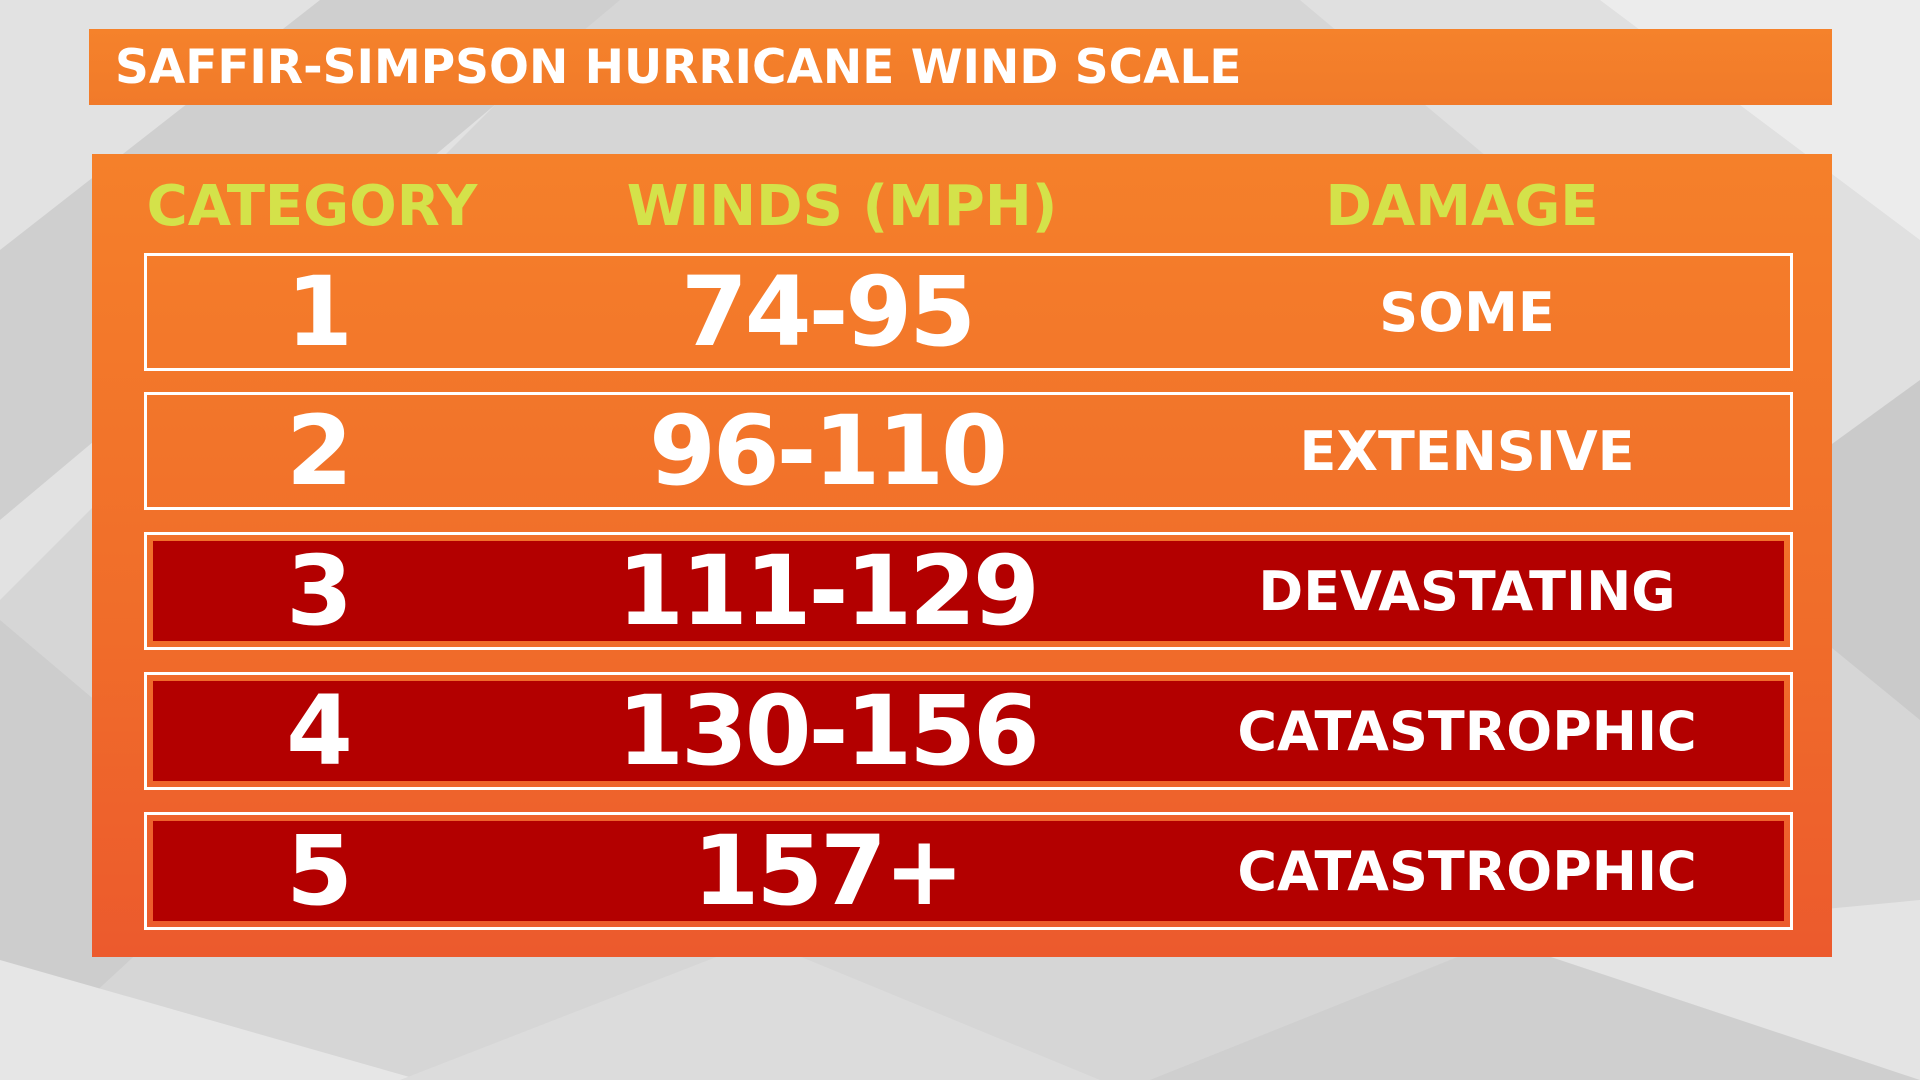  Describe the element at coordinates (828, 451) in the screenshot. I see `row-winds: 96-110` at that location.